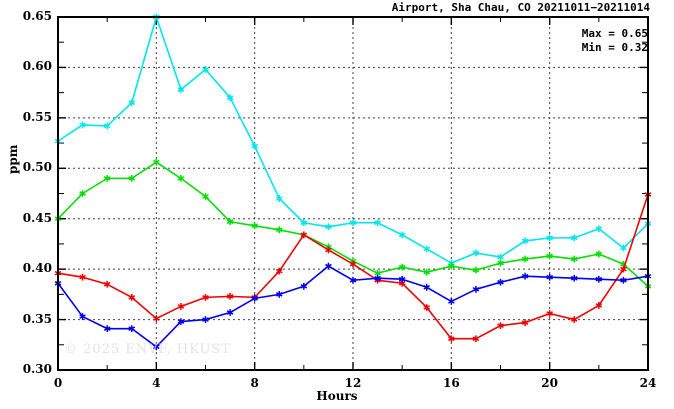 This screenshot has width=674, height=409. I want to click on min-value-label: Min = 0.32, so click(614, 47).